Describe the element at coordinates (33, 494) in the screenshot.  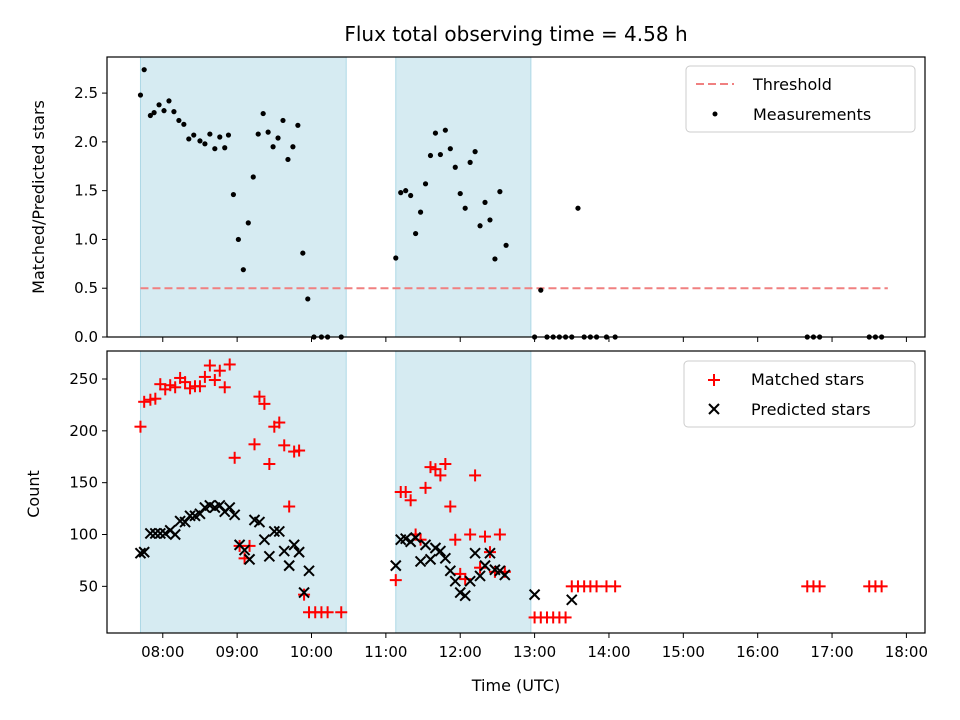
I see `count-y-axis-label: Count` at that location.